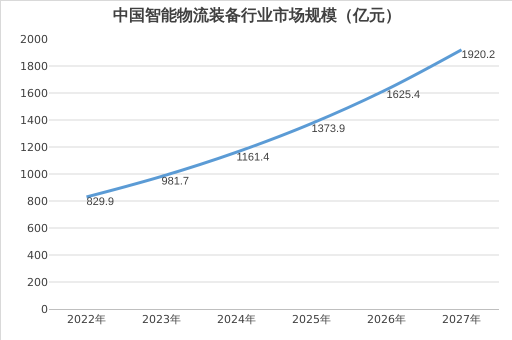 The height and width of the screenshot is (340, 512). Describe the element at coordinates (176, 182) in the screenshot. I see `data-label: 981.7` at that location.